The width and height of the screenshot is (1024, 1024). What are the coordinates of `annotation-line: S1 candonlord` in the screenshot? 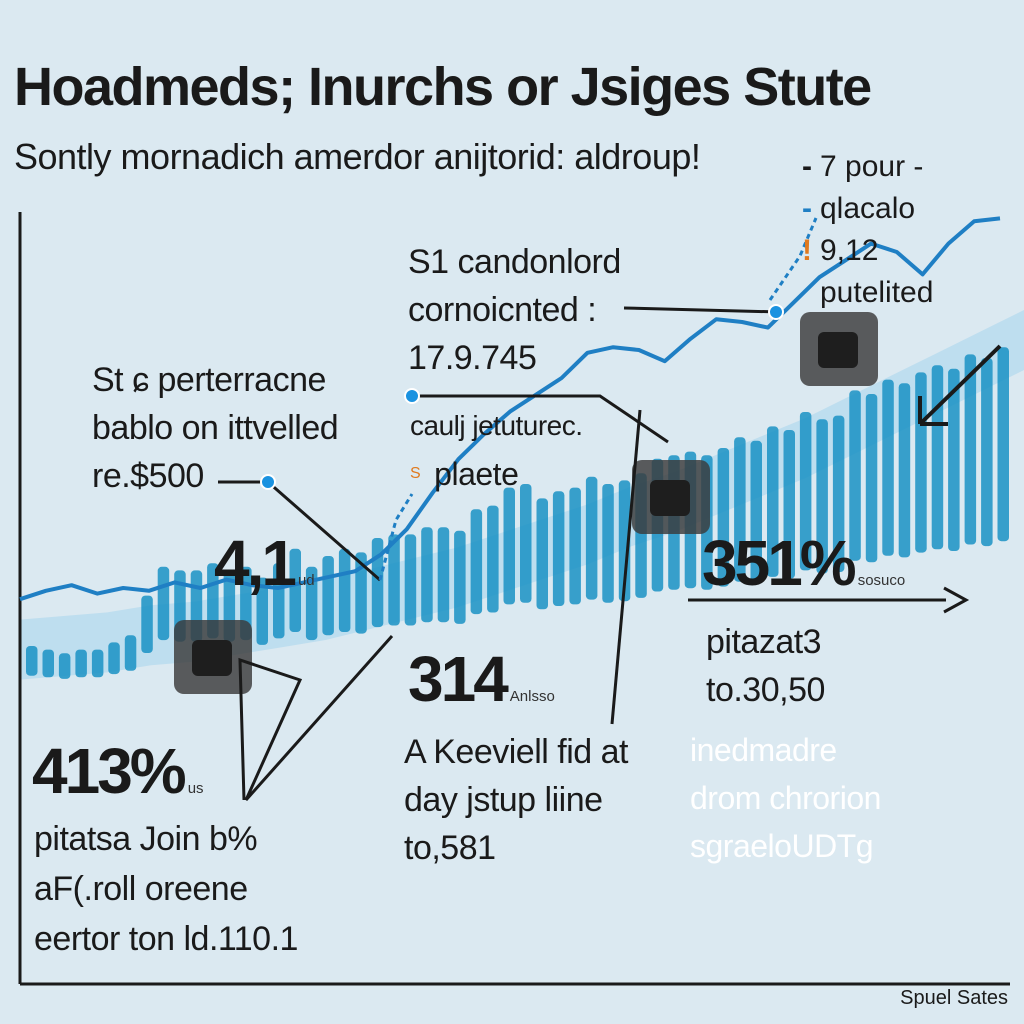 It's located at (514, 262).